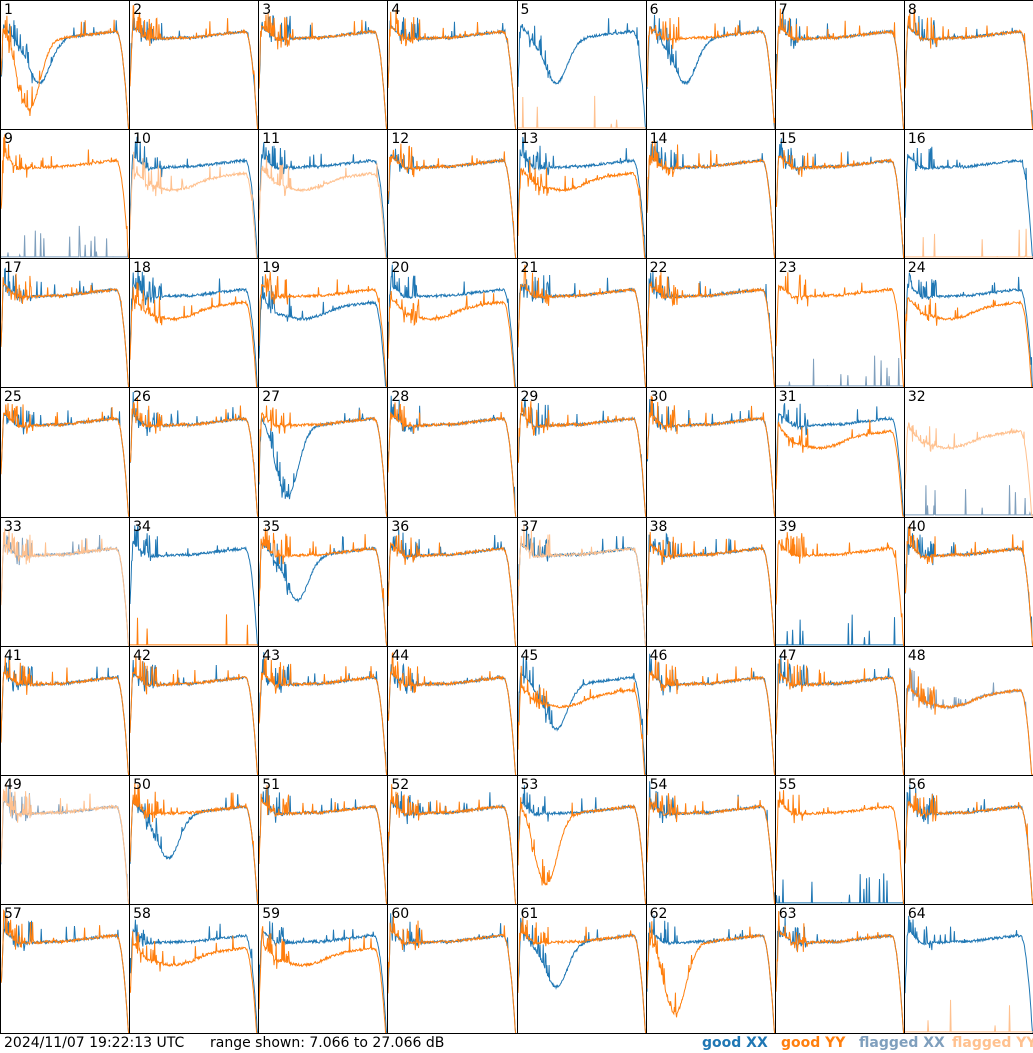 The width and height of the screenshot is (1033, 1053). Describe the element at coordinates (142, 268) in the screenshot. I see `panel-label: 18` at that location.